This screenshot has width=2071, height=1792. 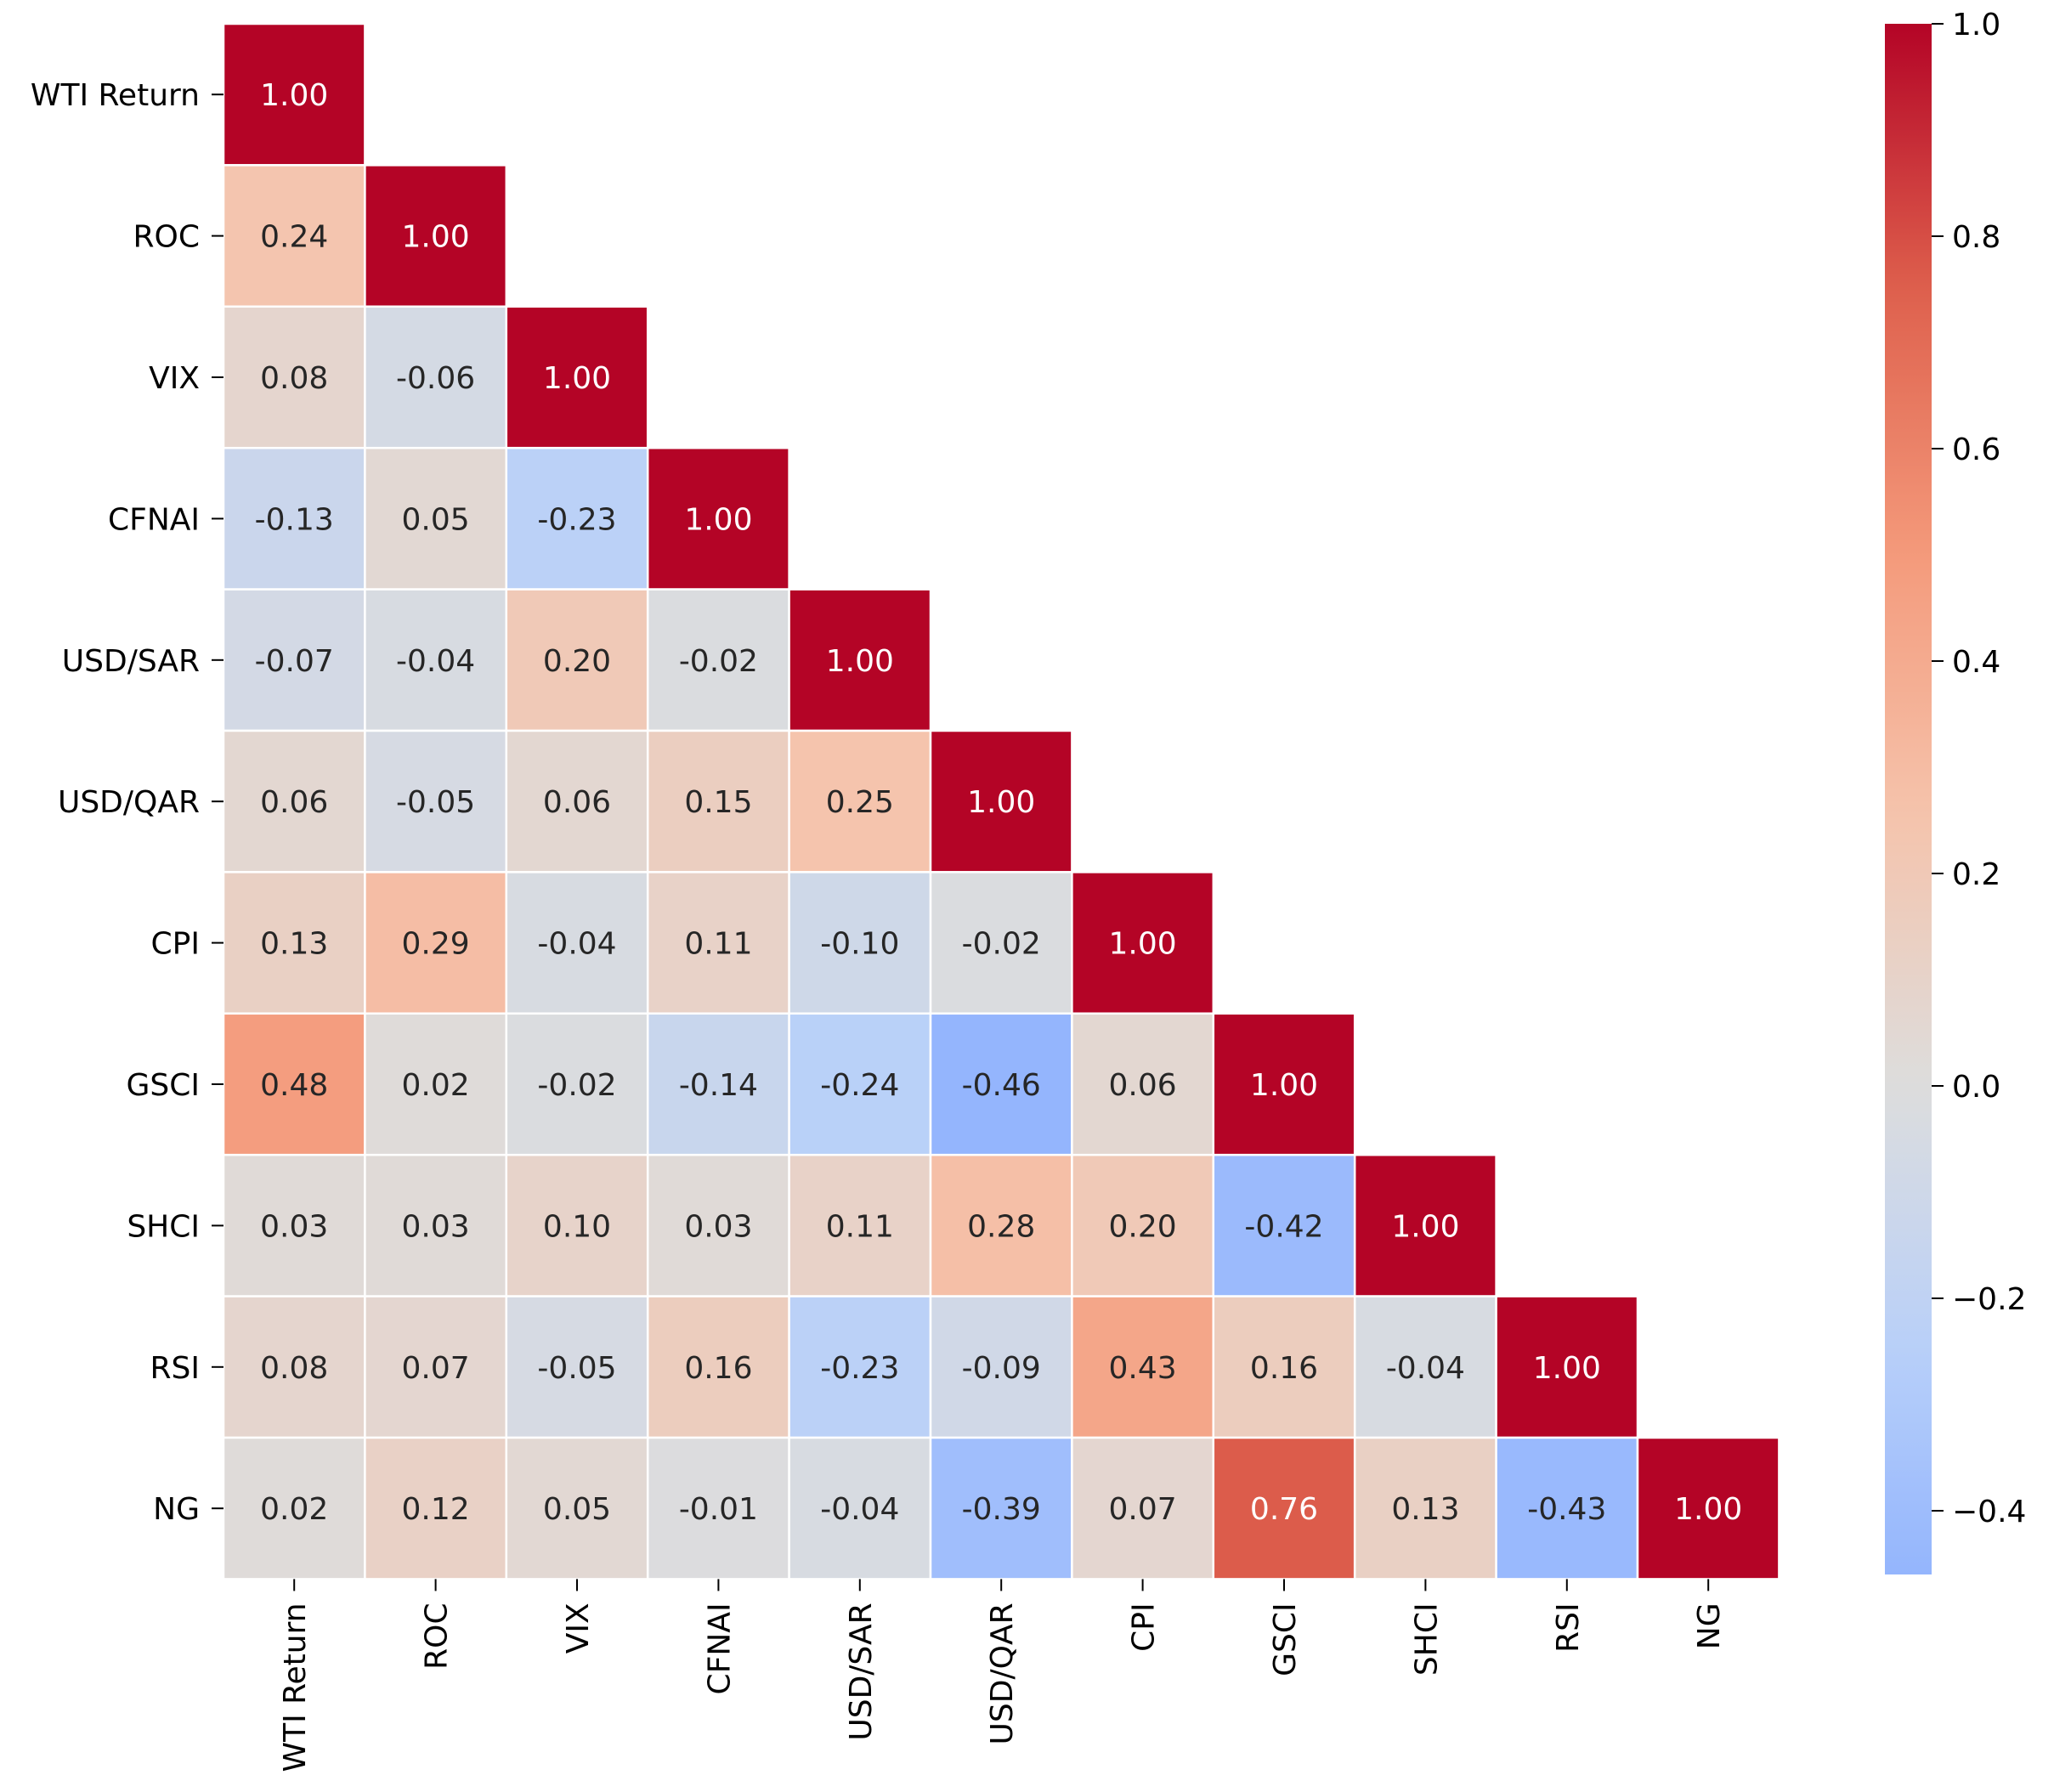 What do you see at coordinates (163, 1085) in the screenshot?
I see `y-tick-label: GSCI` at bounding box center [163, 1085].